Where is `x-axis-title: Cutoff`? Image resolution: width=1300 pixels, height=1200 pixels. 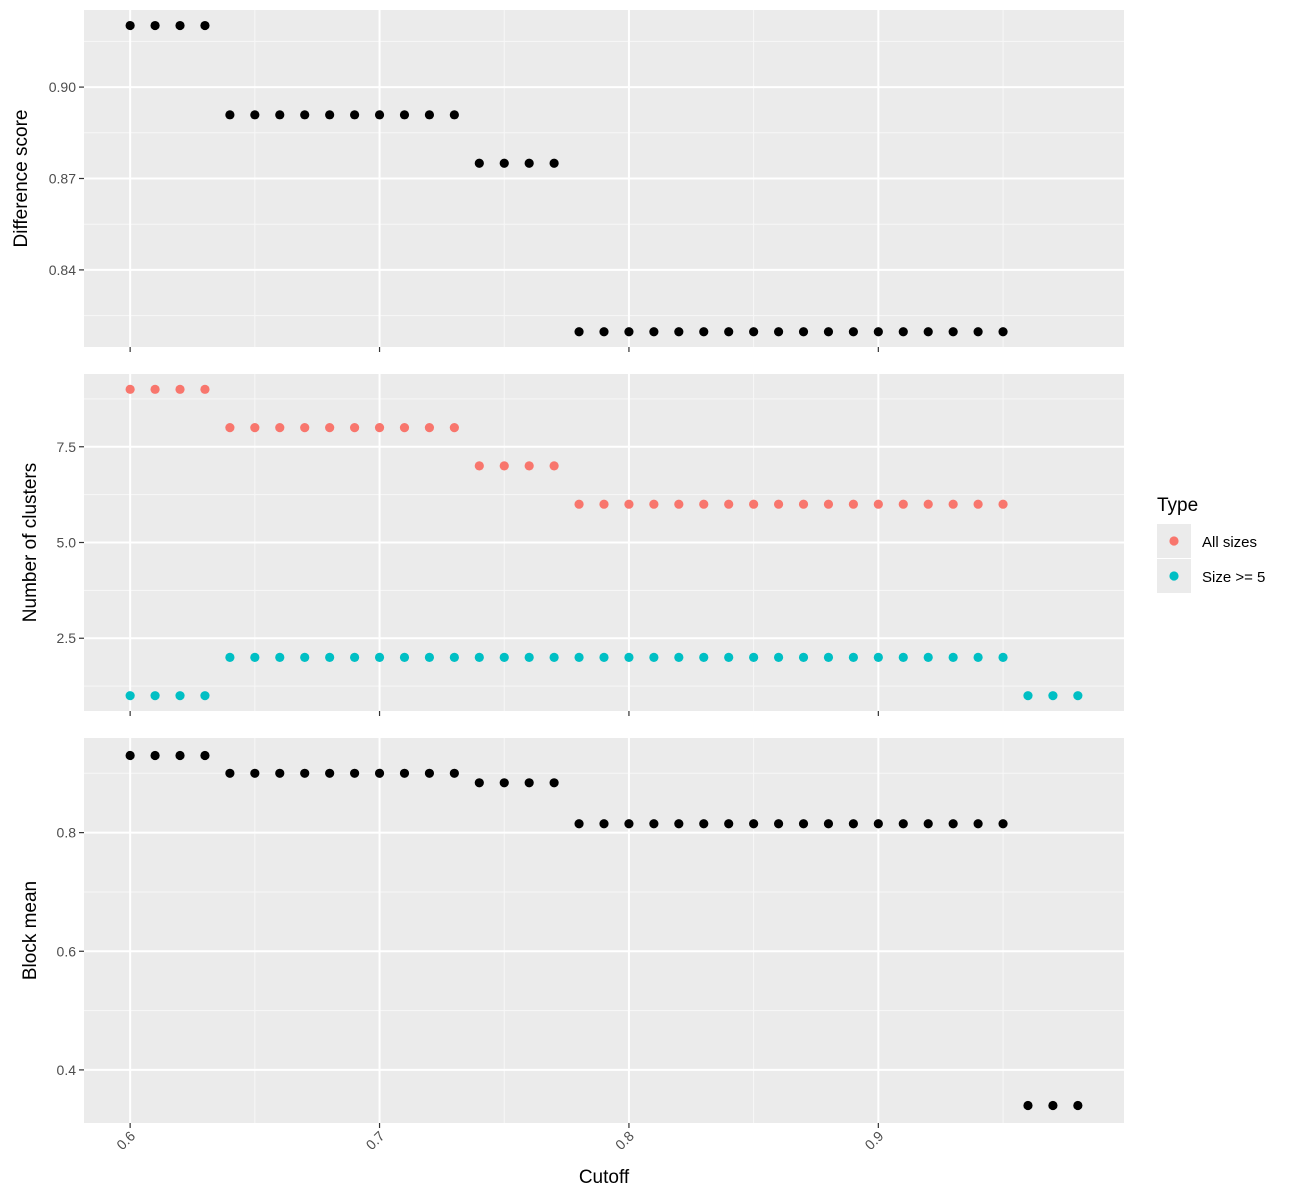
x-axis-title: Cutoff is located at coordinates (604, 1177).